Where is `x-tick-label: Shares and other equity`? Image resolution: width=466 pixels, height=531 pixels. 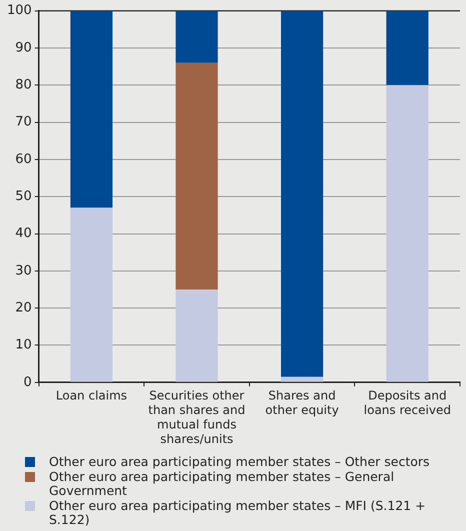 x-tick-label: Shares and other equity is located at coordinates (302, 403).